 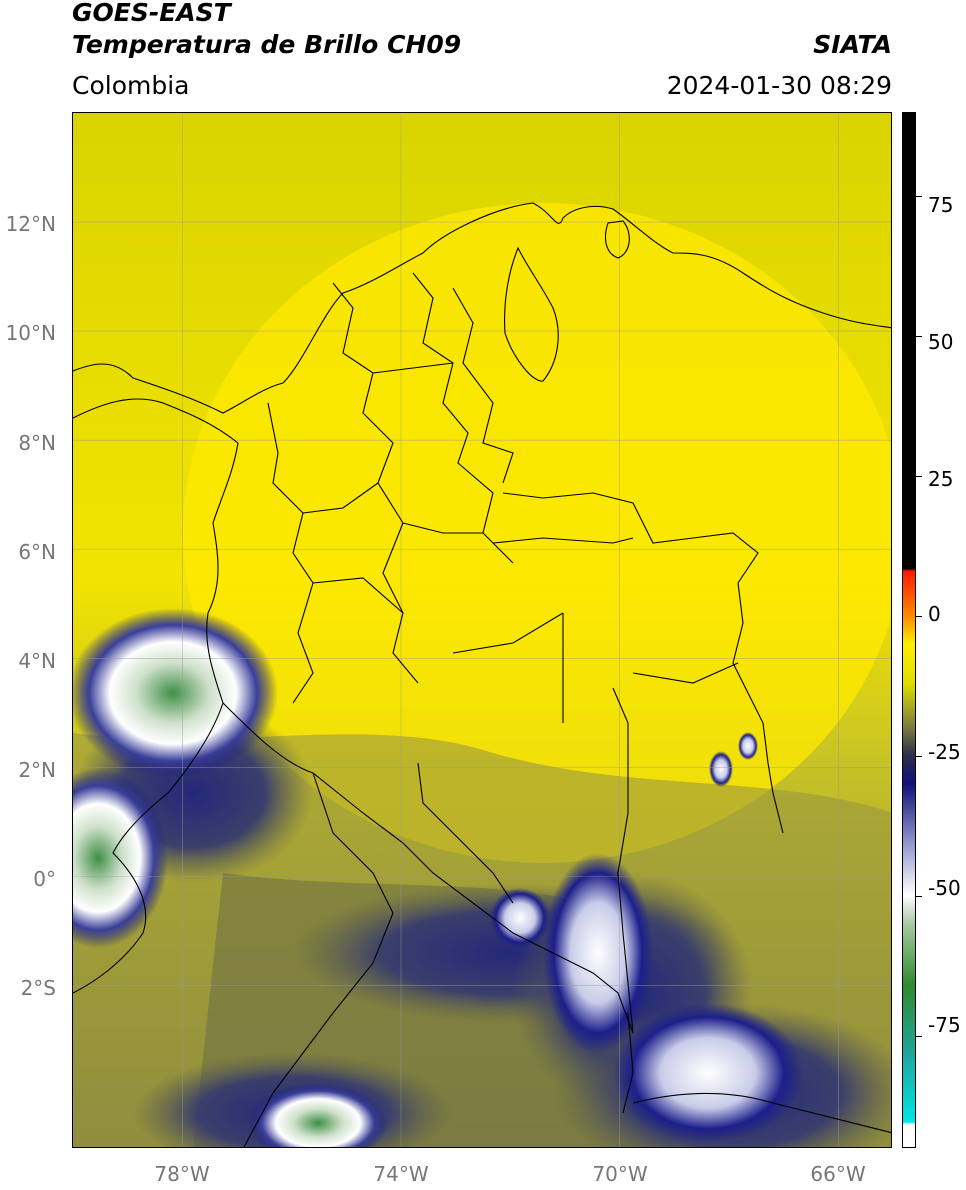 I want to click on region-label: Colombia, so click(x=131, y=85).